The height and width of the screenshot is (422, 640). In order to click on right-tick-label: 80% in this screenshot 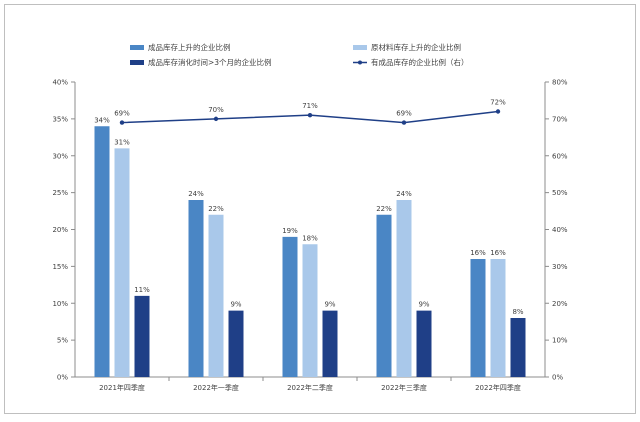, I will do `click(560, 83)`.